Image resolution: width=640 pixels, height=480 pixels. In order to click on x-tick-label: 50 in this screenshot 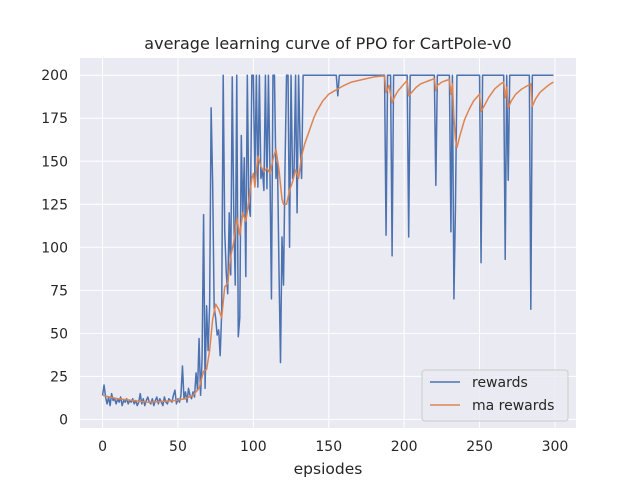, I will do `click(178, 447)`.